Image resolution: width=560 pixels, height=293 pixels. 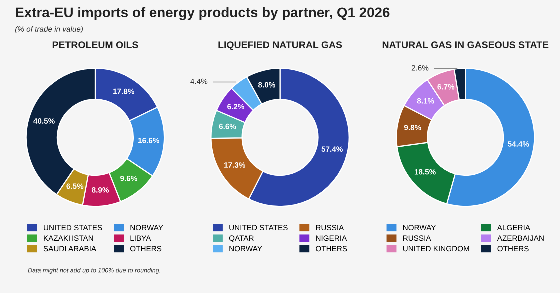 I want to click on chart-title: PETROLEUM OILS, so click(x=95, y=45).